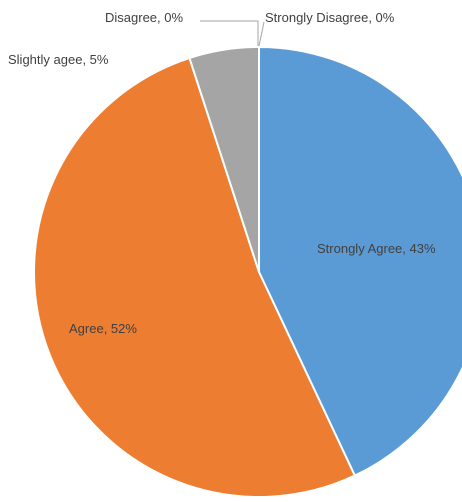 The image size is (462, 502). Describe the element at coordinates (261, 34) in the screenshot. I see `leader-line-strongly-disagree` at that location.